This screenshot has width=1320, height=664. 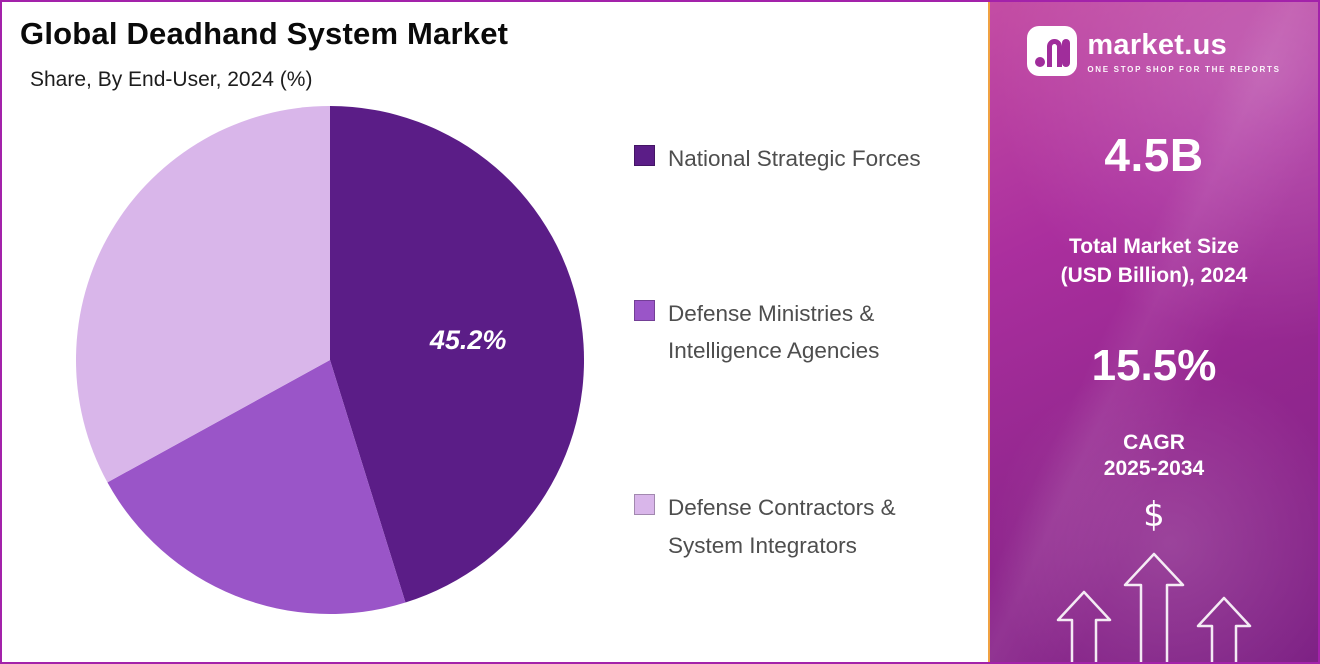 I want to click on logo-text: market.us ONE STOP SHOP FOR THE REPORTS, so click(x=1183, y=51).